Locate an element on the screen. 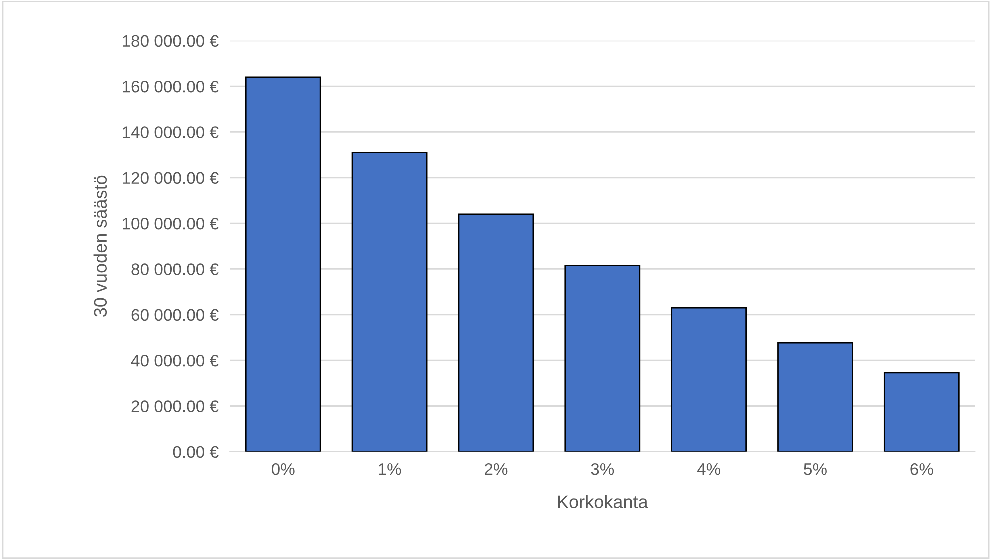  y-tick-label: 100 000.00 € is located at coordinates (171, 224).